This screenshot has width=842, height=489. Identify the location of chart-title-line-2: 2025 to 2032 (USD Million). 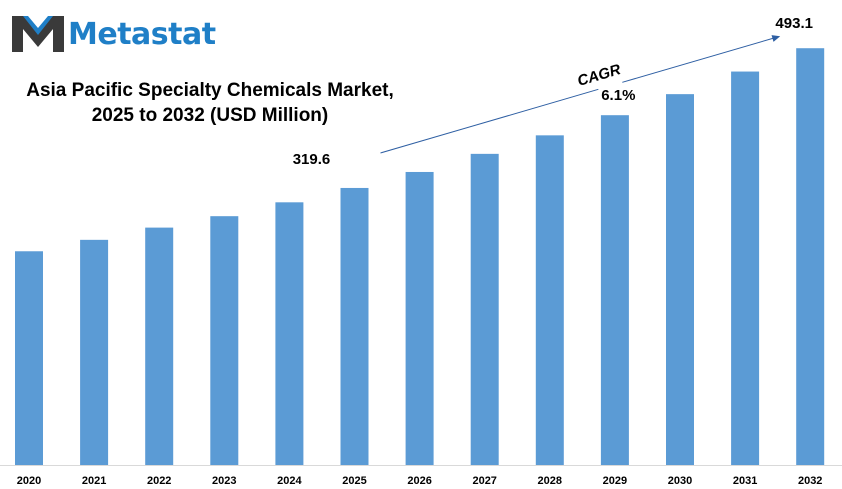
(210, 115).